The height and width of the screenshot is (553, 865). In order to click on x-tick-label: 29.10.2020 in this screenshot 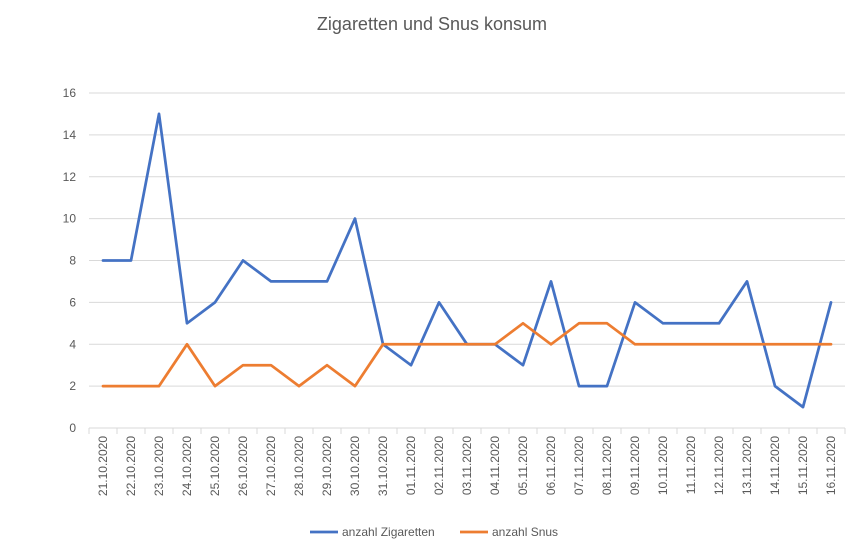, I will do `click(327, 466)`.